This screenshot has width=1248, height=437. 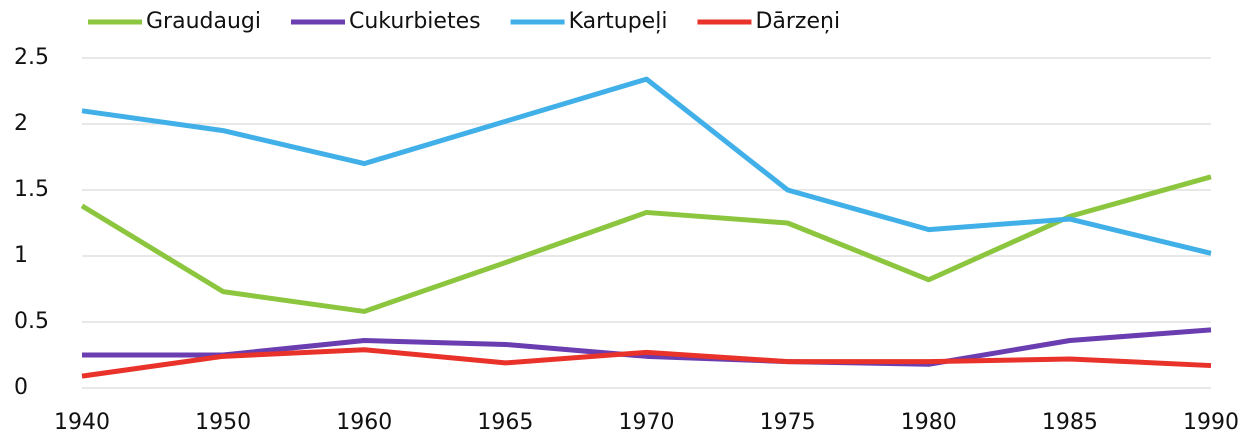 What do you see at coordinates (21, 123) in the screenshot?
I see `y-tick-label: 2` at bounding box center [21, 123].